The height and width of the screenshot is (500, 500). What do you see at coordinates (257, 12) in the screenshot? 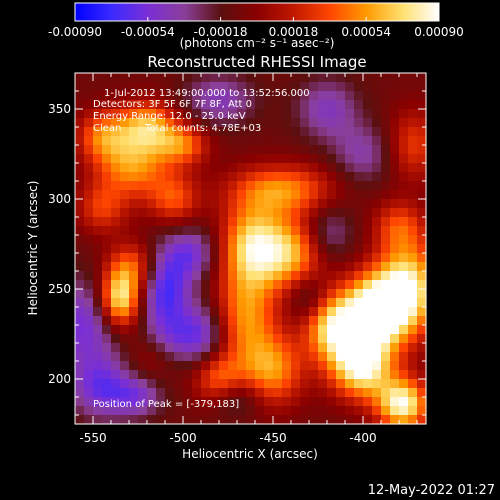
I see `colorbar-gradient` at bounding box center [257, 12].